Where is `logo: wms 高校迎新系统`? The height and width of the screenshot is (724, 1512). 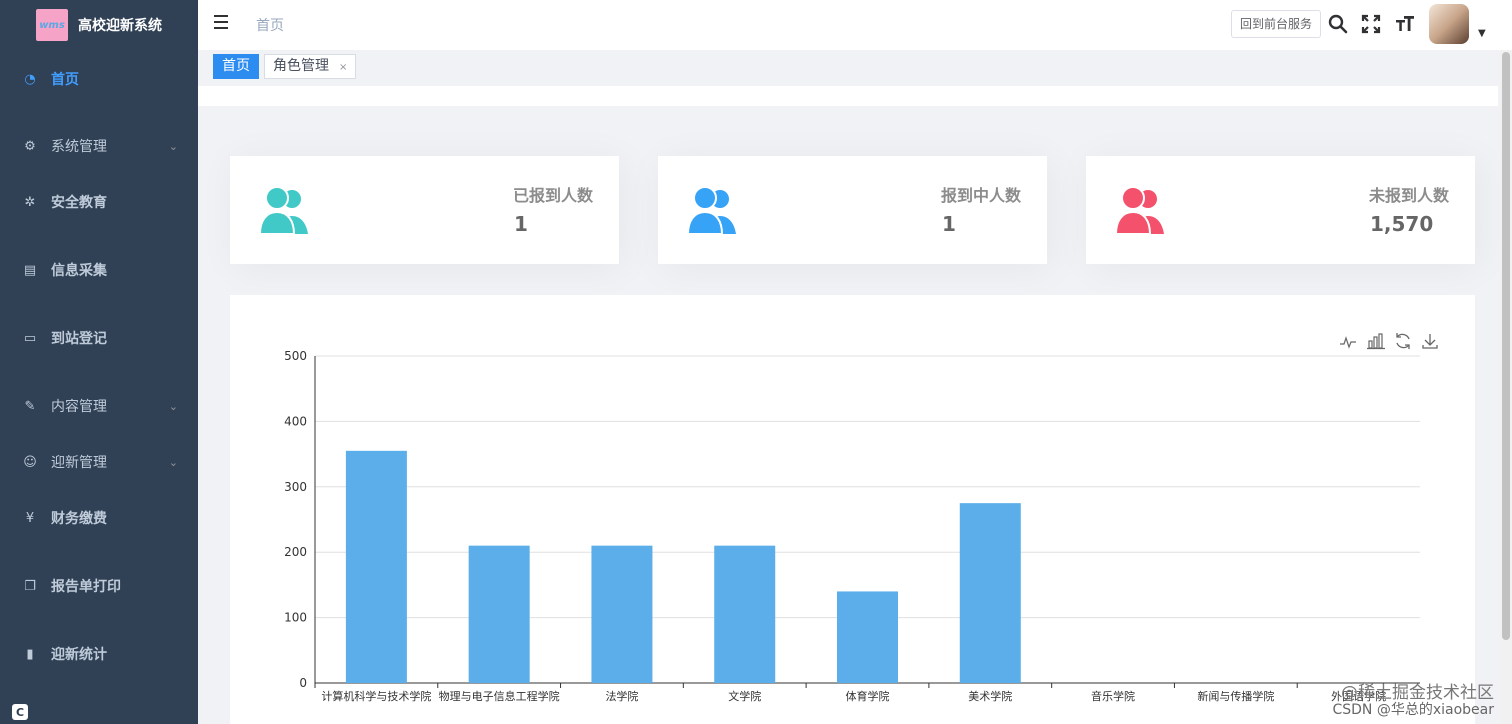 logo: wms 高校迎新系统 is located at coordinates (99, 25).